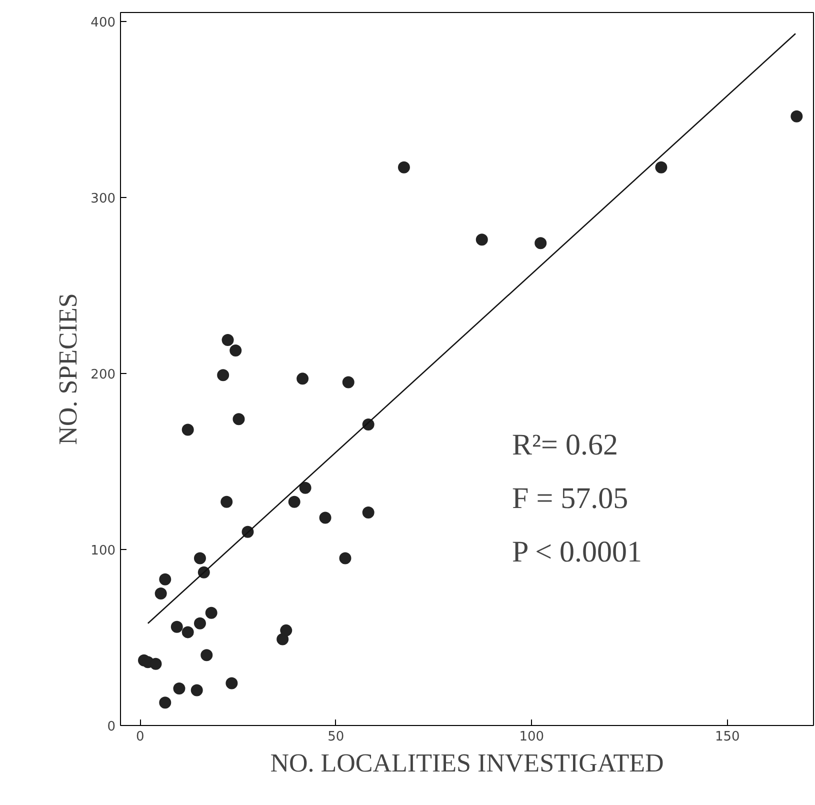 The width and height of the screenshot is (815, 805). Describe the element at coordinates (140, 737) in the screenshot. I see `x-tick-label: 0` at that location.